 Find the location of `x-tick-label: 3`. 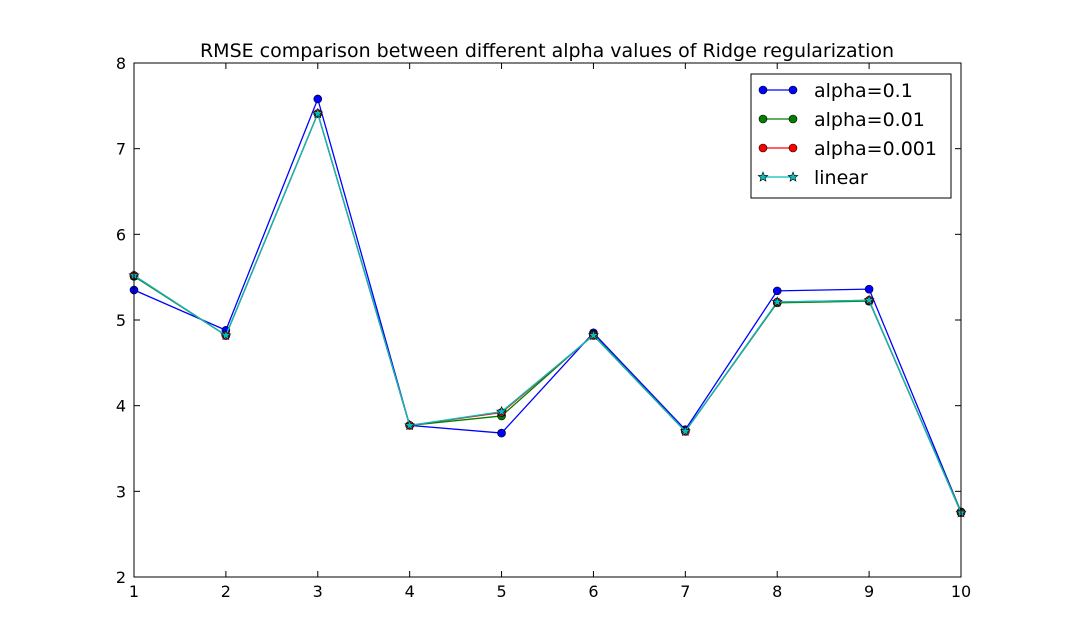

x-tick-label: 3 is located at coordinates (318, 591).